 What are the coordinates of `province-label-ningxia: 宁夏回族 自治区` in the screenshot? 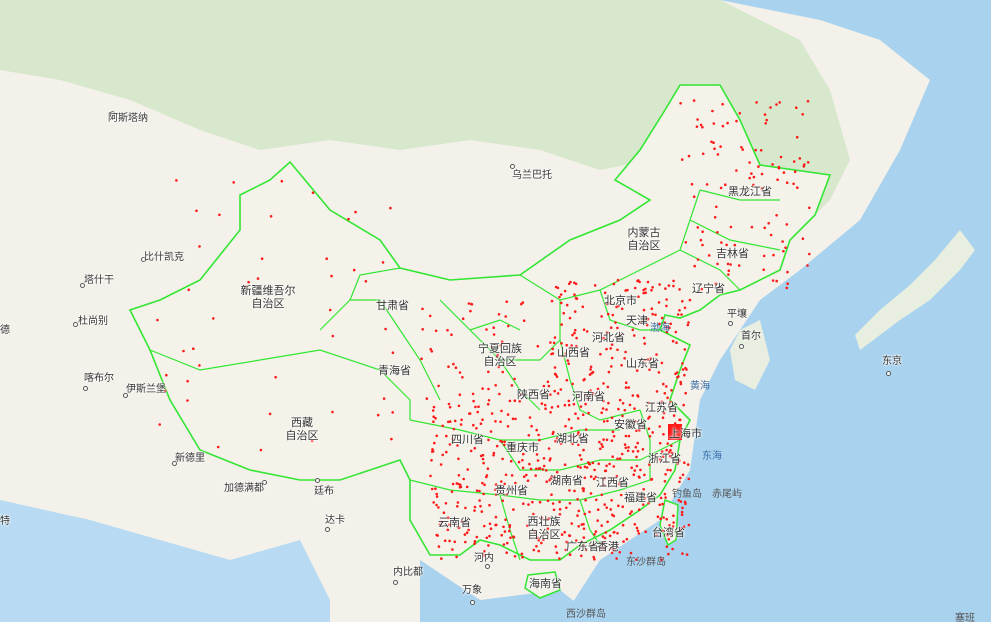 It's located at (500, 355).